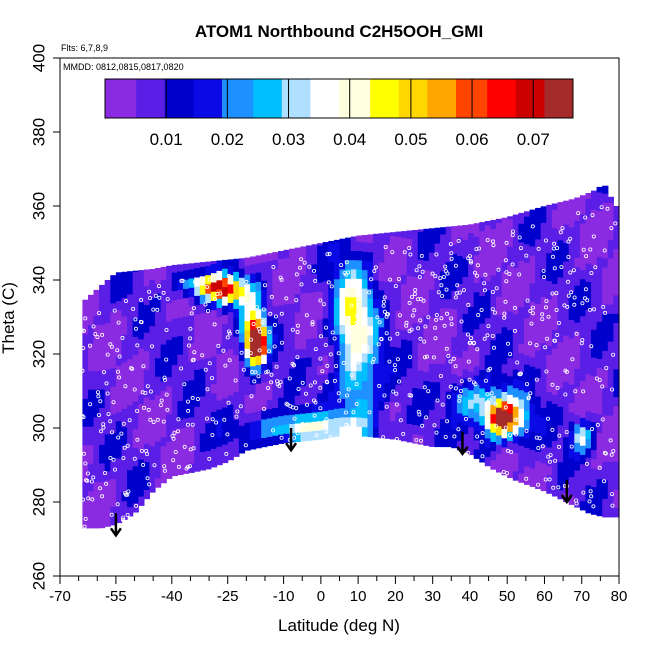  I want to click on x-tick-label: 50, so click(507, 596).